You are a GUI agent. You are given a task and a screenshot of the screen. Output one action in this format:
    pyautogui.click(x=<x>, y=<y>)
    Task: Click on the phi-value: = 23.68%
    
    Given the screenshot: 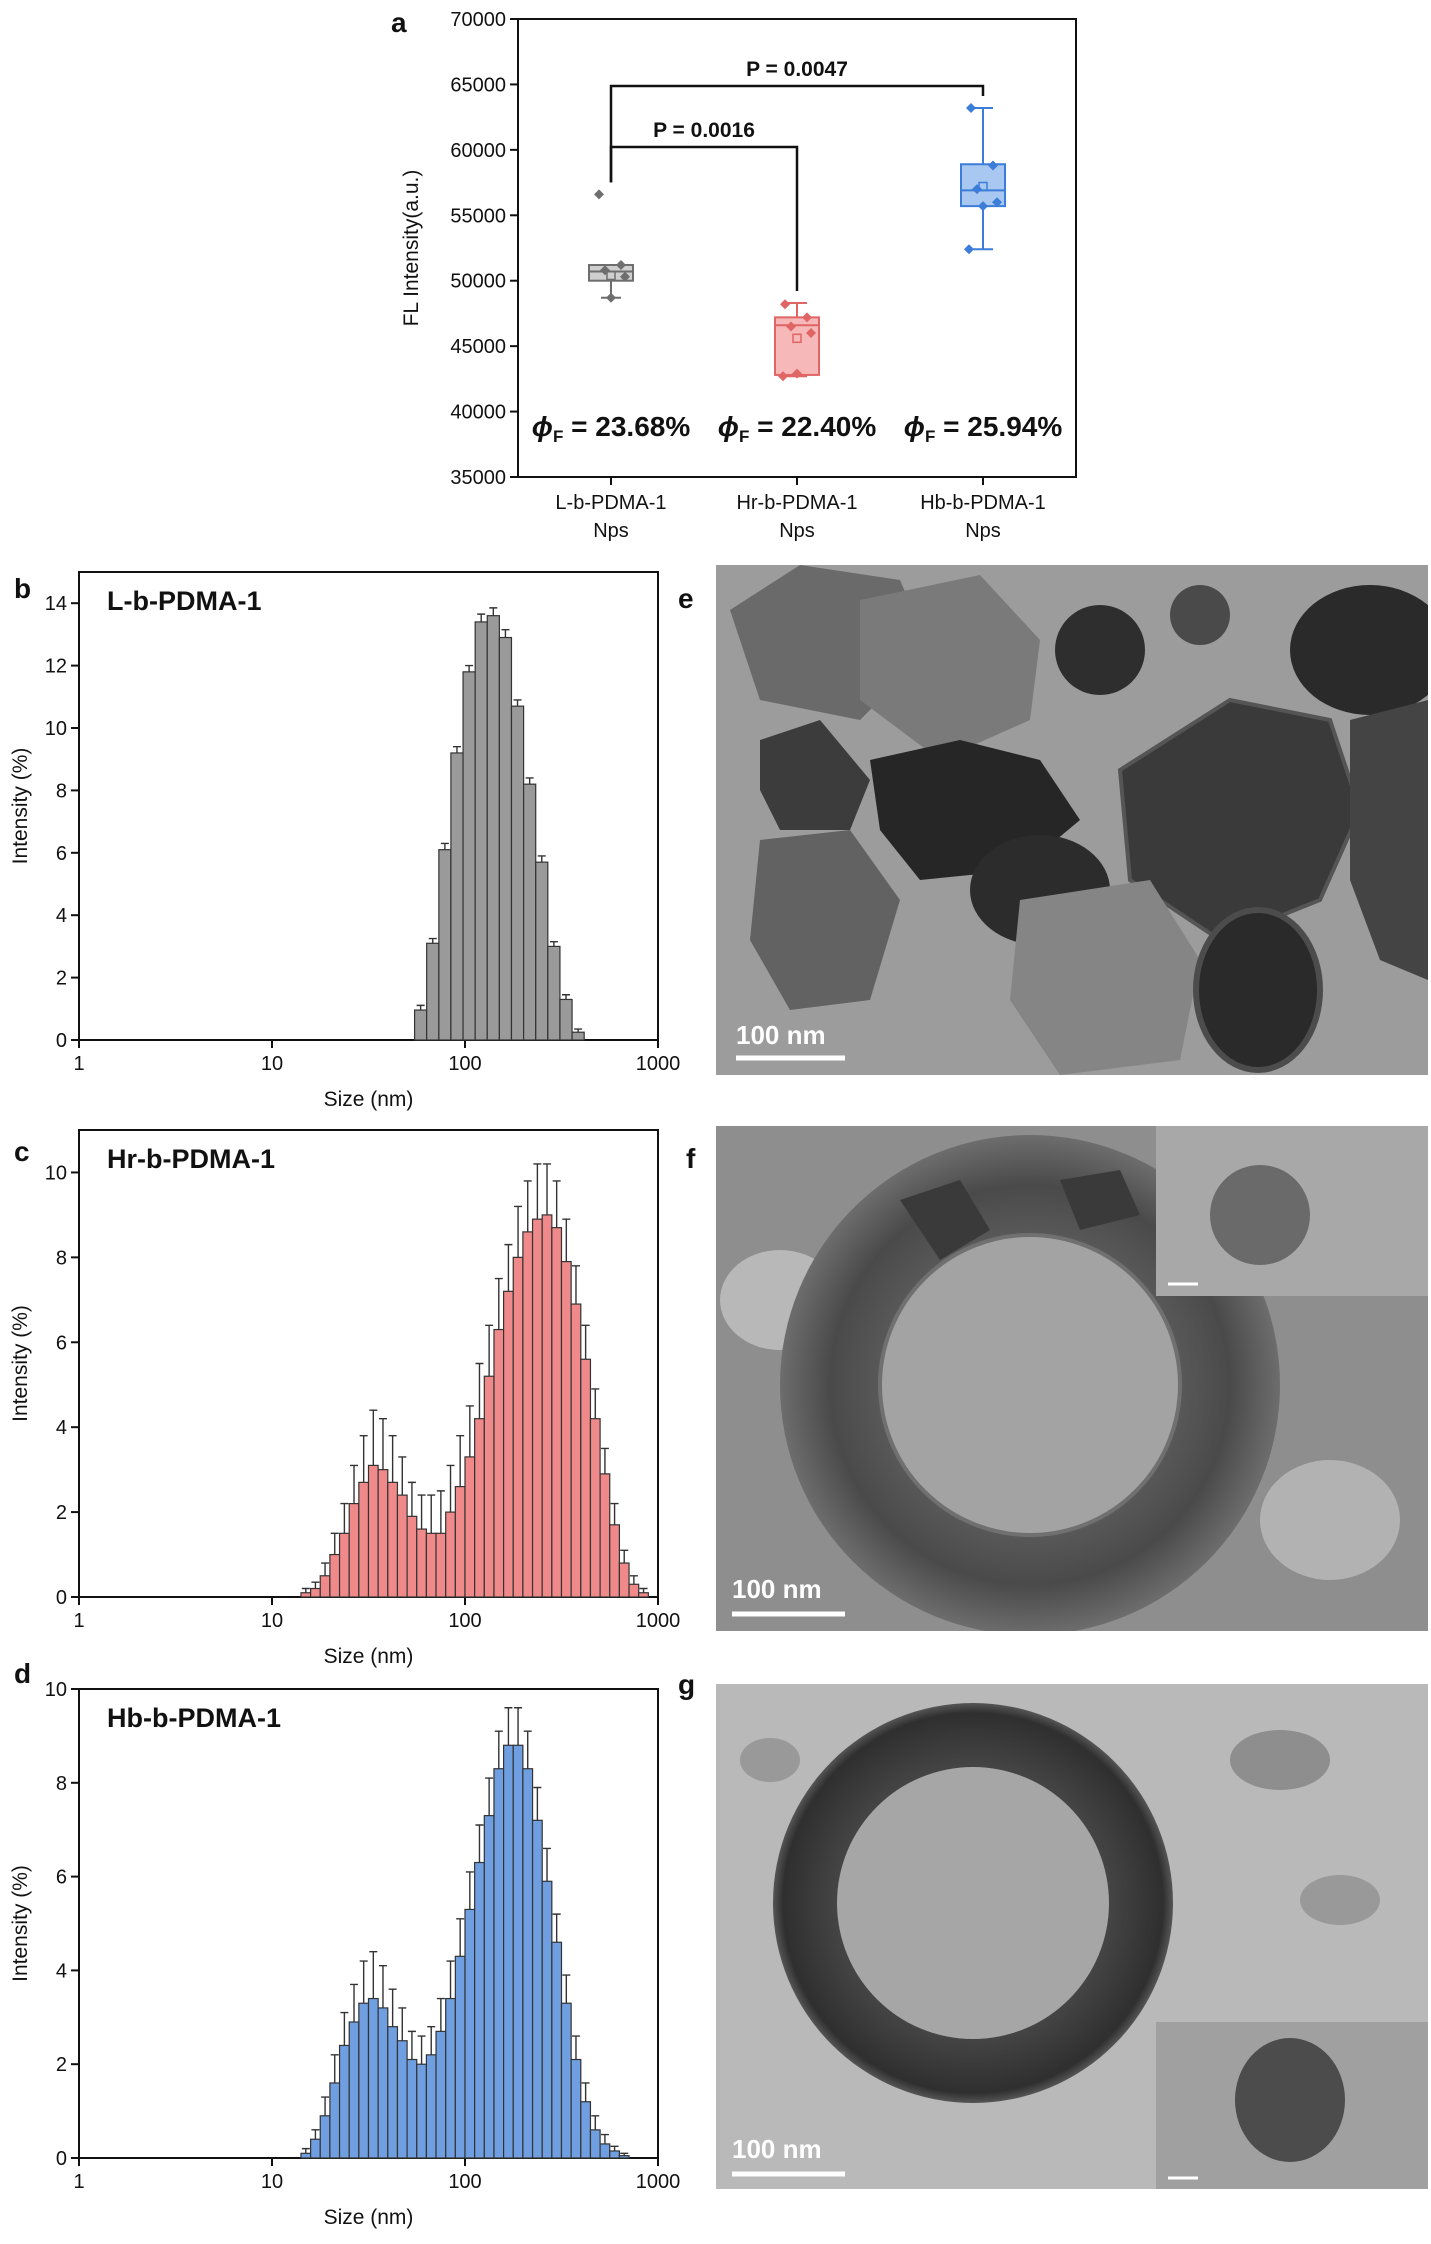 What is the action you would take?
    pyautogui.click(x=626, y=426)
    